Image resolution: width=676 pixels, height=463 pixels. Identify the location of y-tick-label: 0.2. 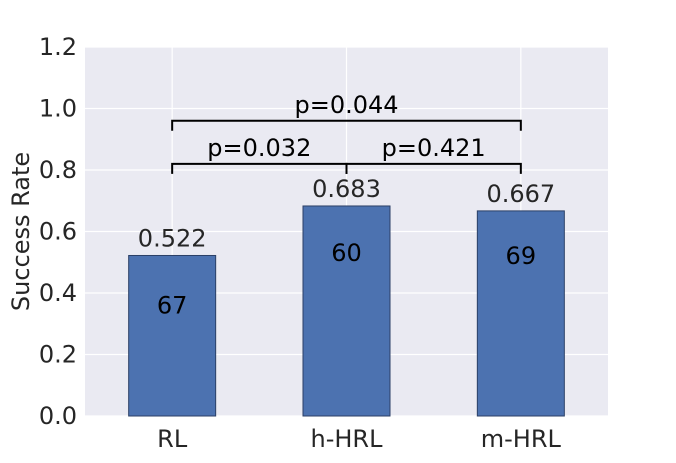
(58, 355).